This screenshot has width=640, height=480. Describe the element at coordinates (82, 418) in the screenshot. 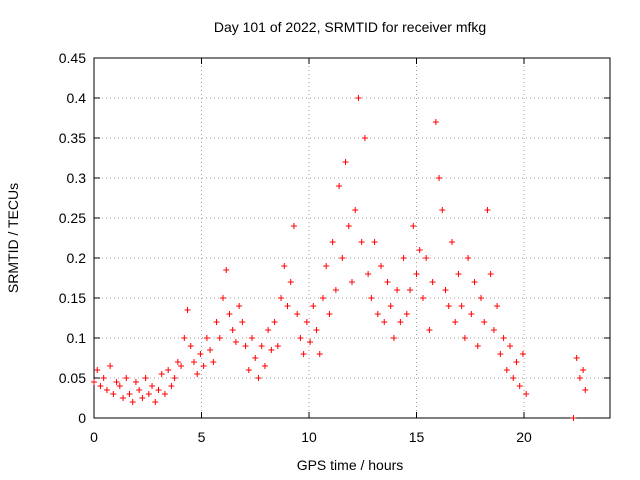

I see `y-tick-label: 0` at that location.